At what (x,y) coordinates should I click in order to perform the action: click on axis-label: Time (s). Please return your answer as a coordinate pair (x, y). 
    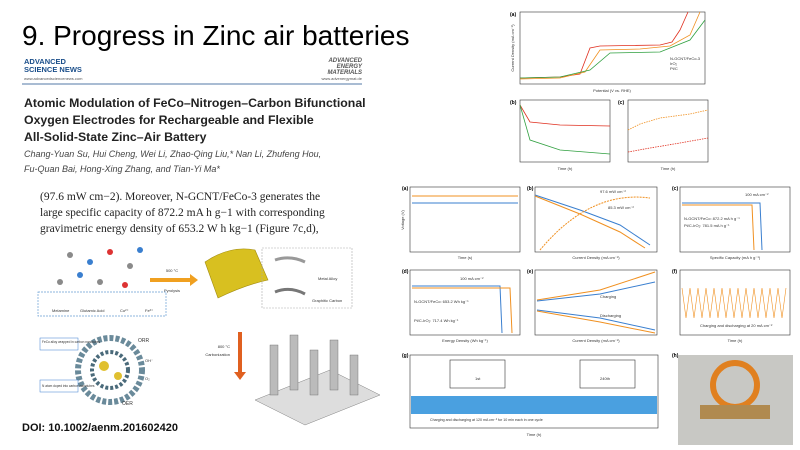
    Looking at the image, I should click on (465, 257).